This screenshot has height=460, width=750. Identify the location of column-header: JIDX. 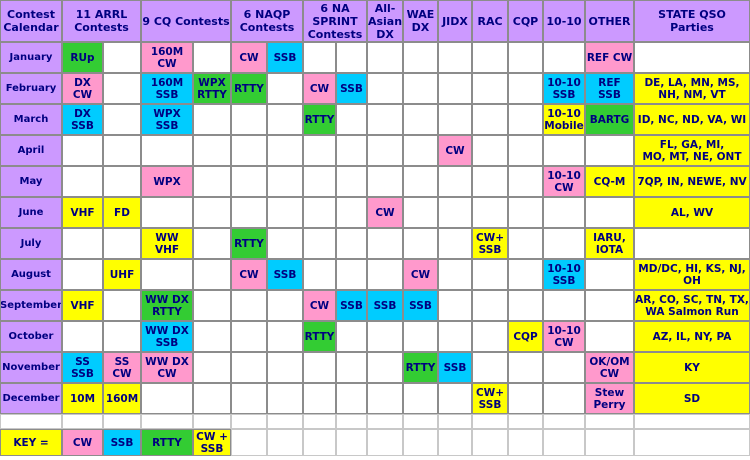
(455, 21).